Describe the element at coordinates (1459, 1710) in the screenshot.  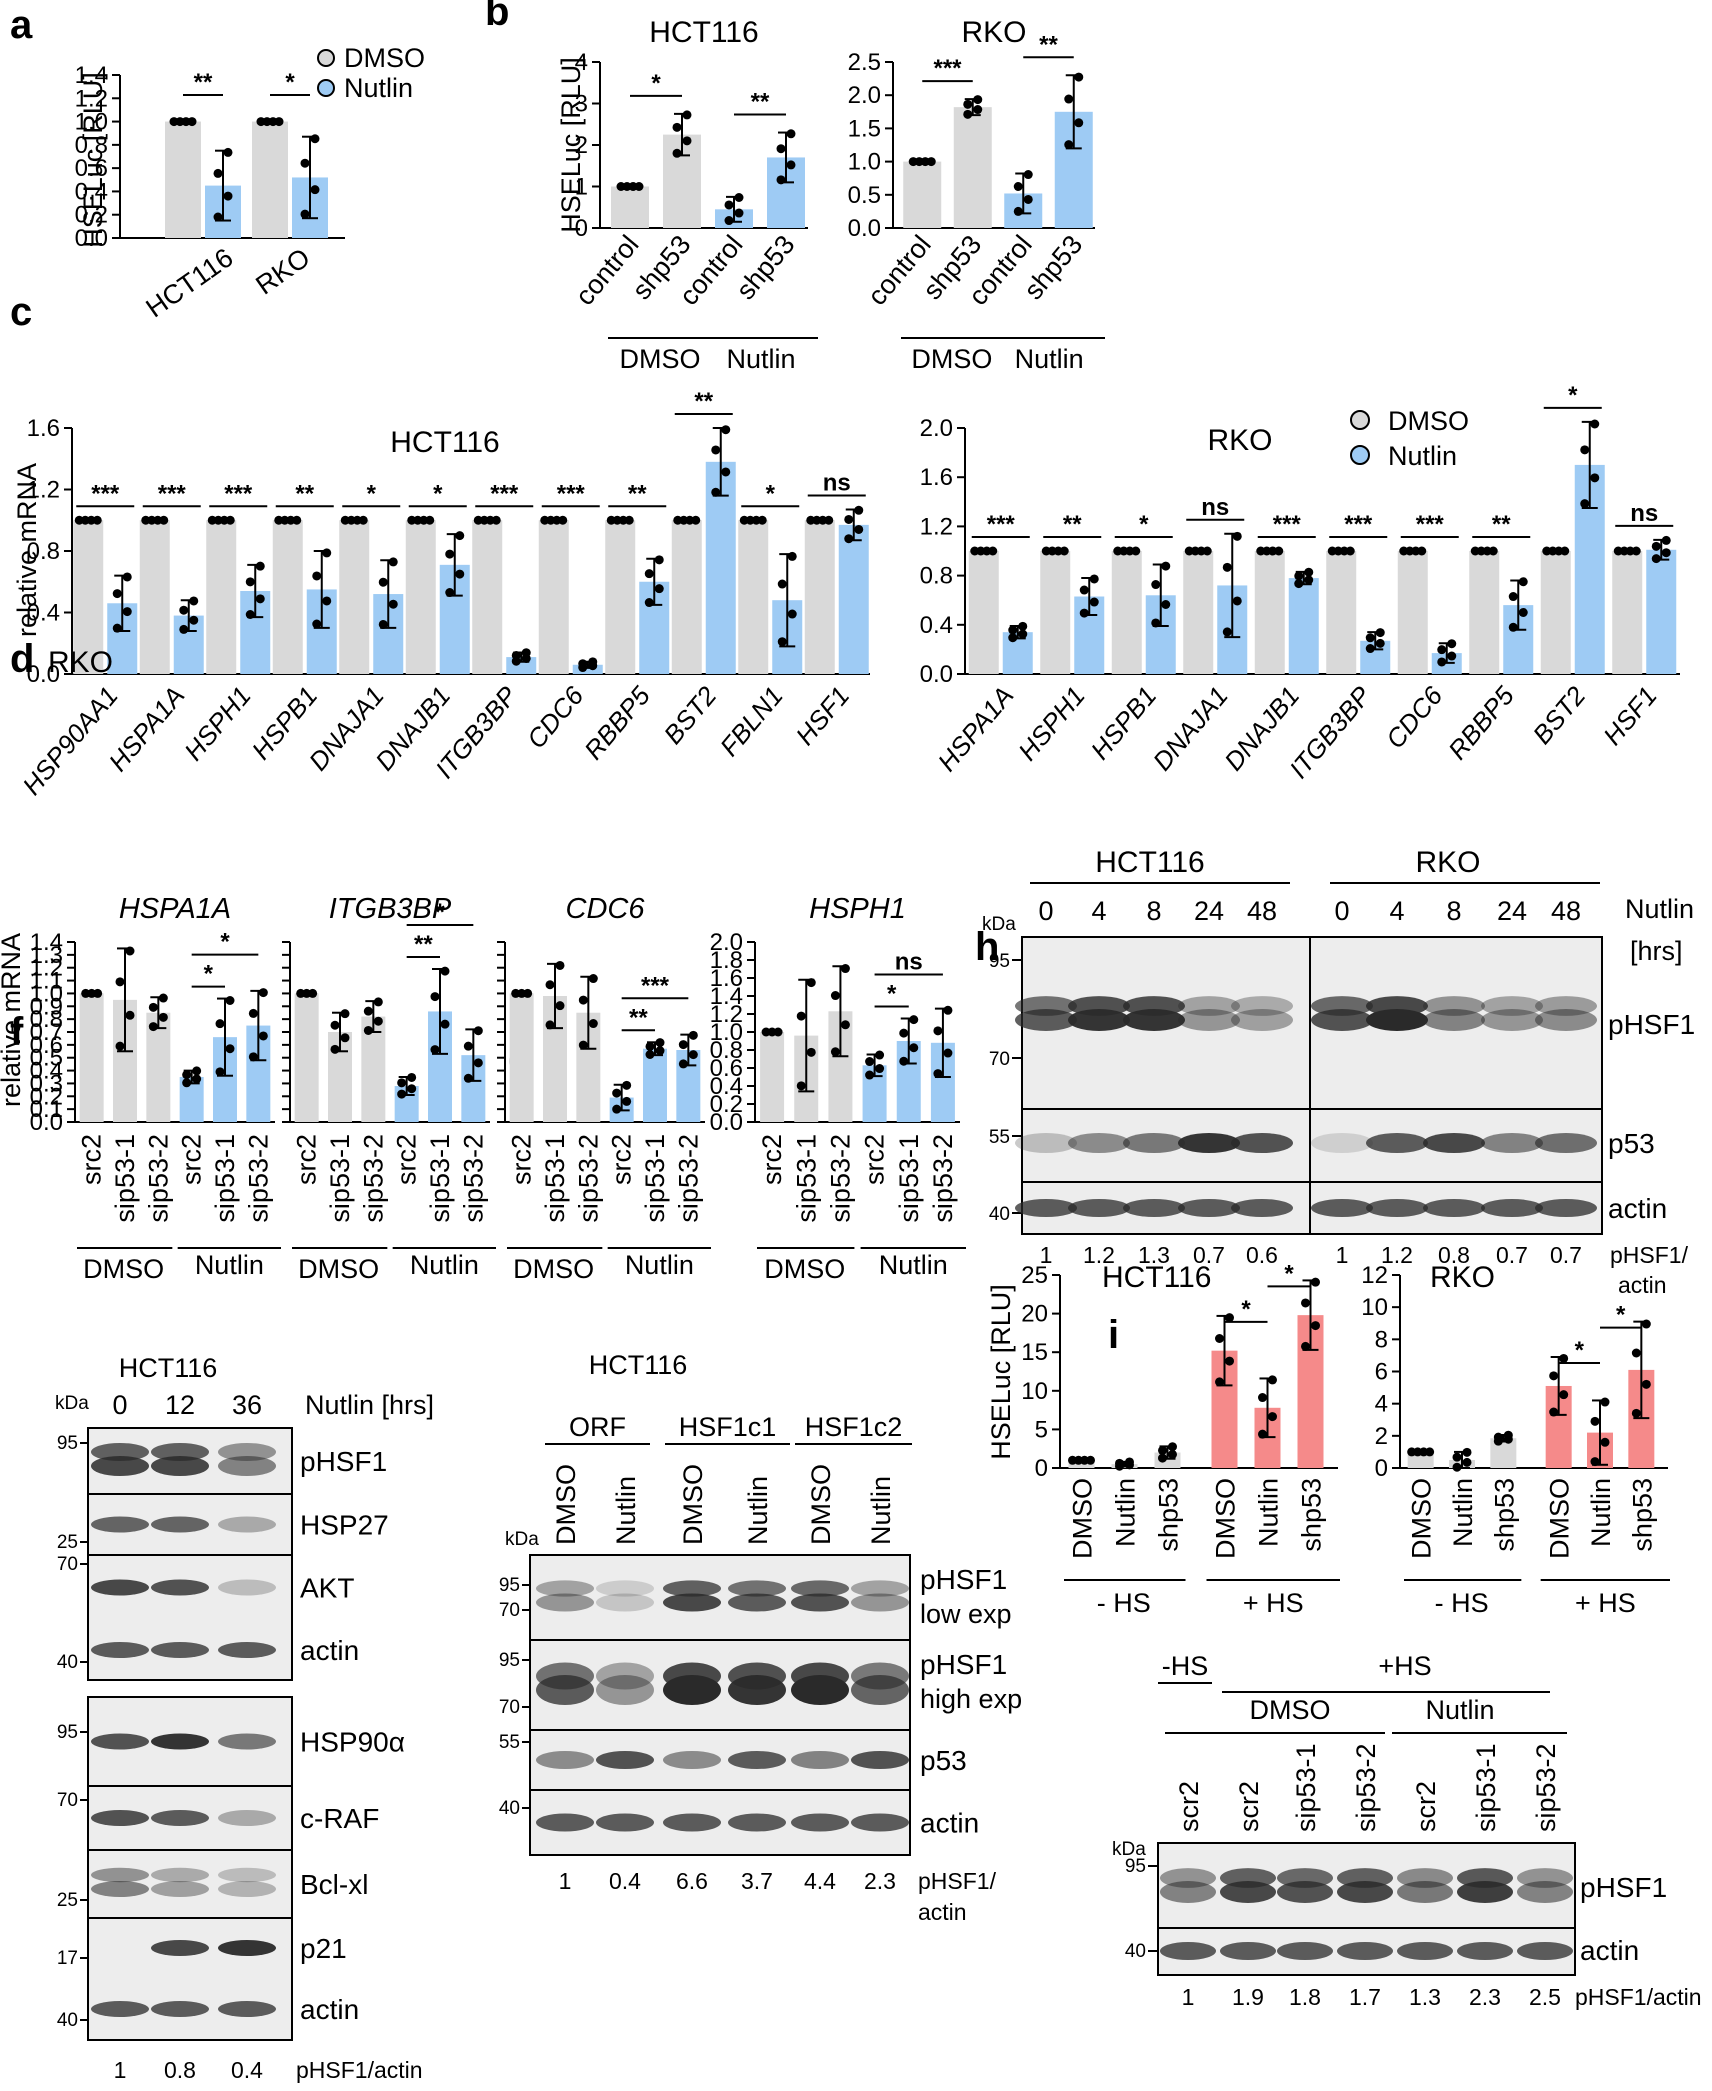
I see `blot-i-group: Nutlin` at that location.